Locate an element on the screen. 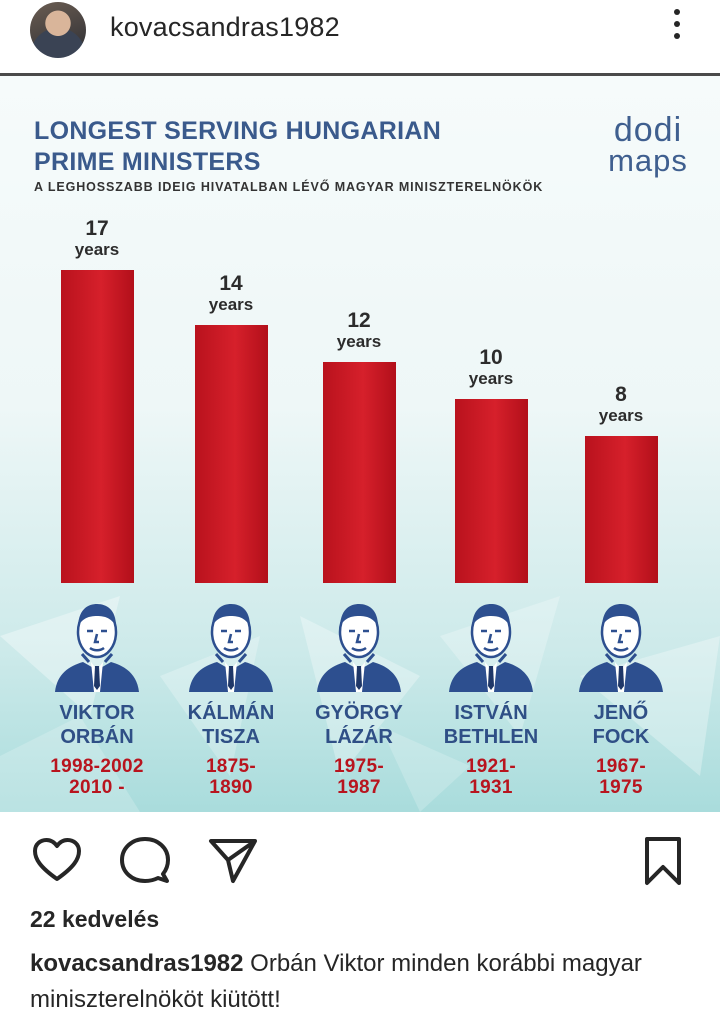  minister-name: ISTVÁN BETHLEN is located at coordinates (491, 725).